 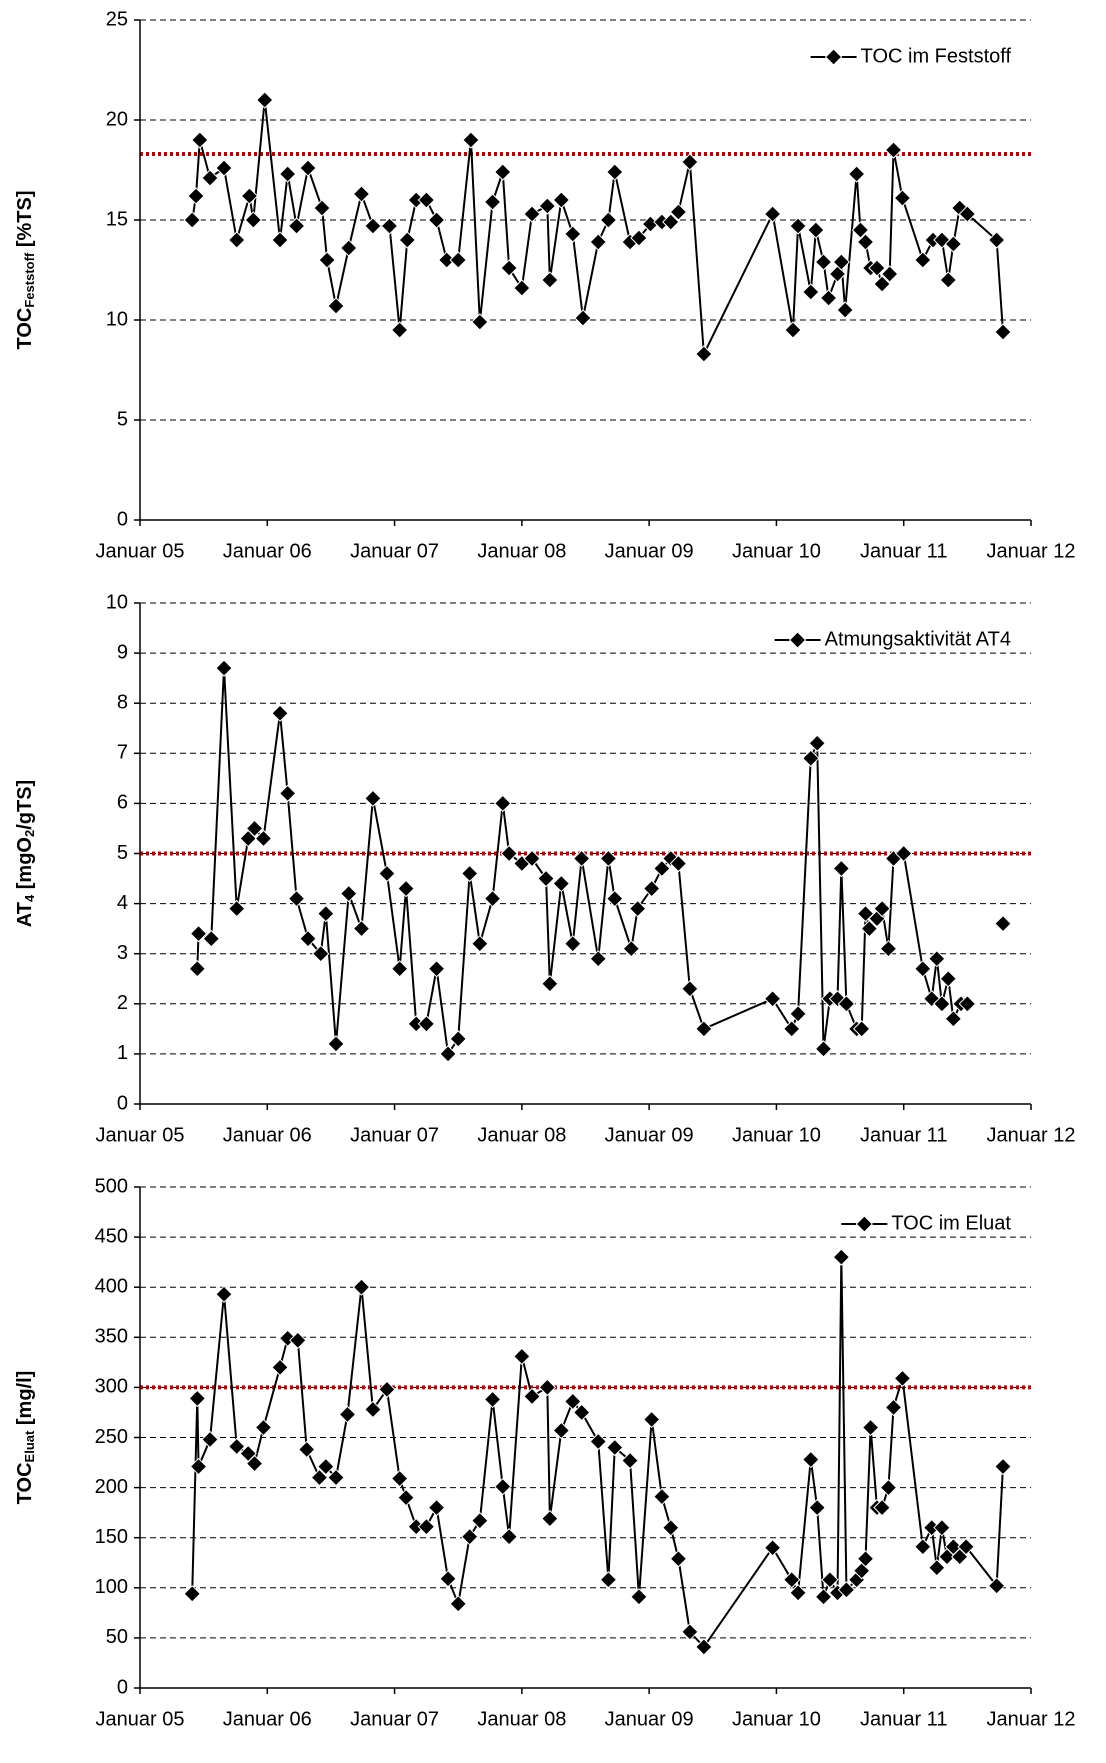 I want to click on legend-label: TOC im Feststoff, so click(x=936, y=56).